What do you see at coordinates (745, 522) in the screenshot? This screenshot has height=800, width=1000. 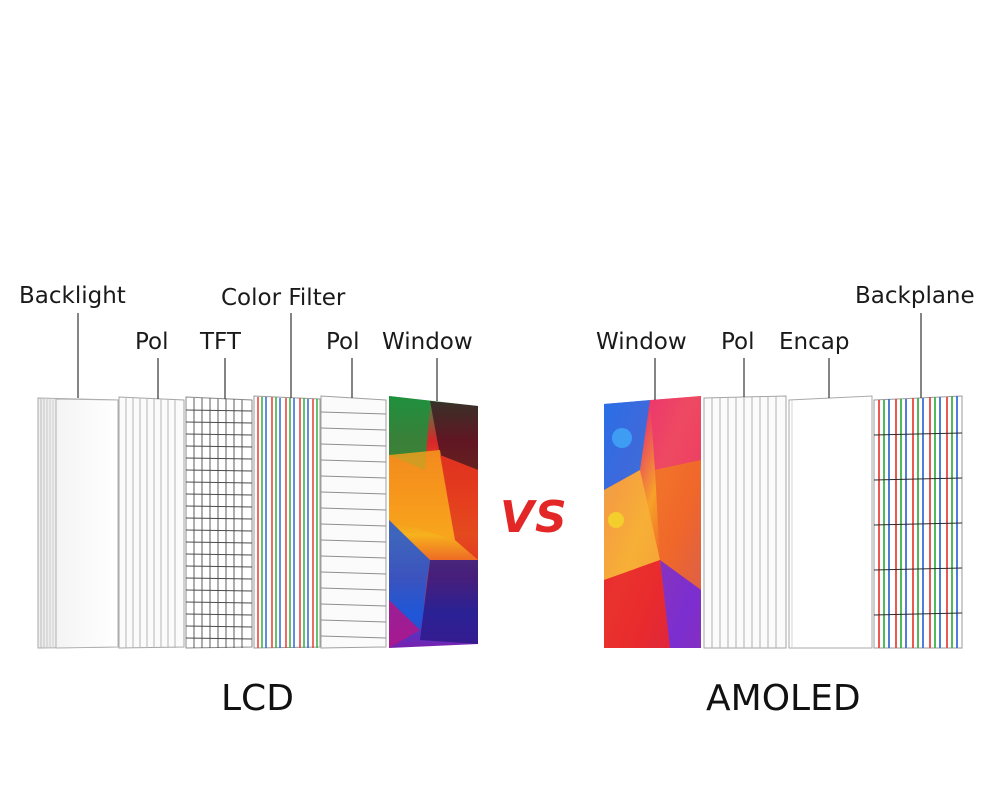 I see `amoled-pol-layer` at bounding box center [745, 522].